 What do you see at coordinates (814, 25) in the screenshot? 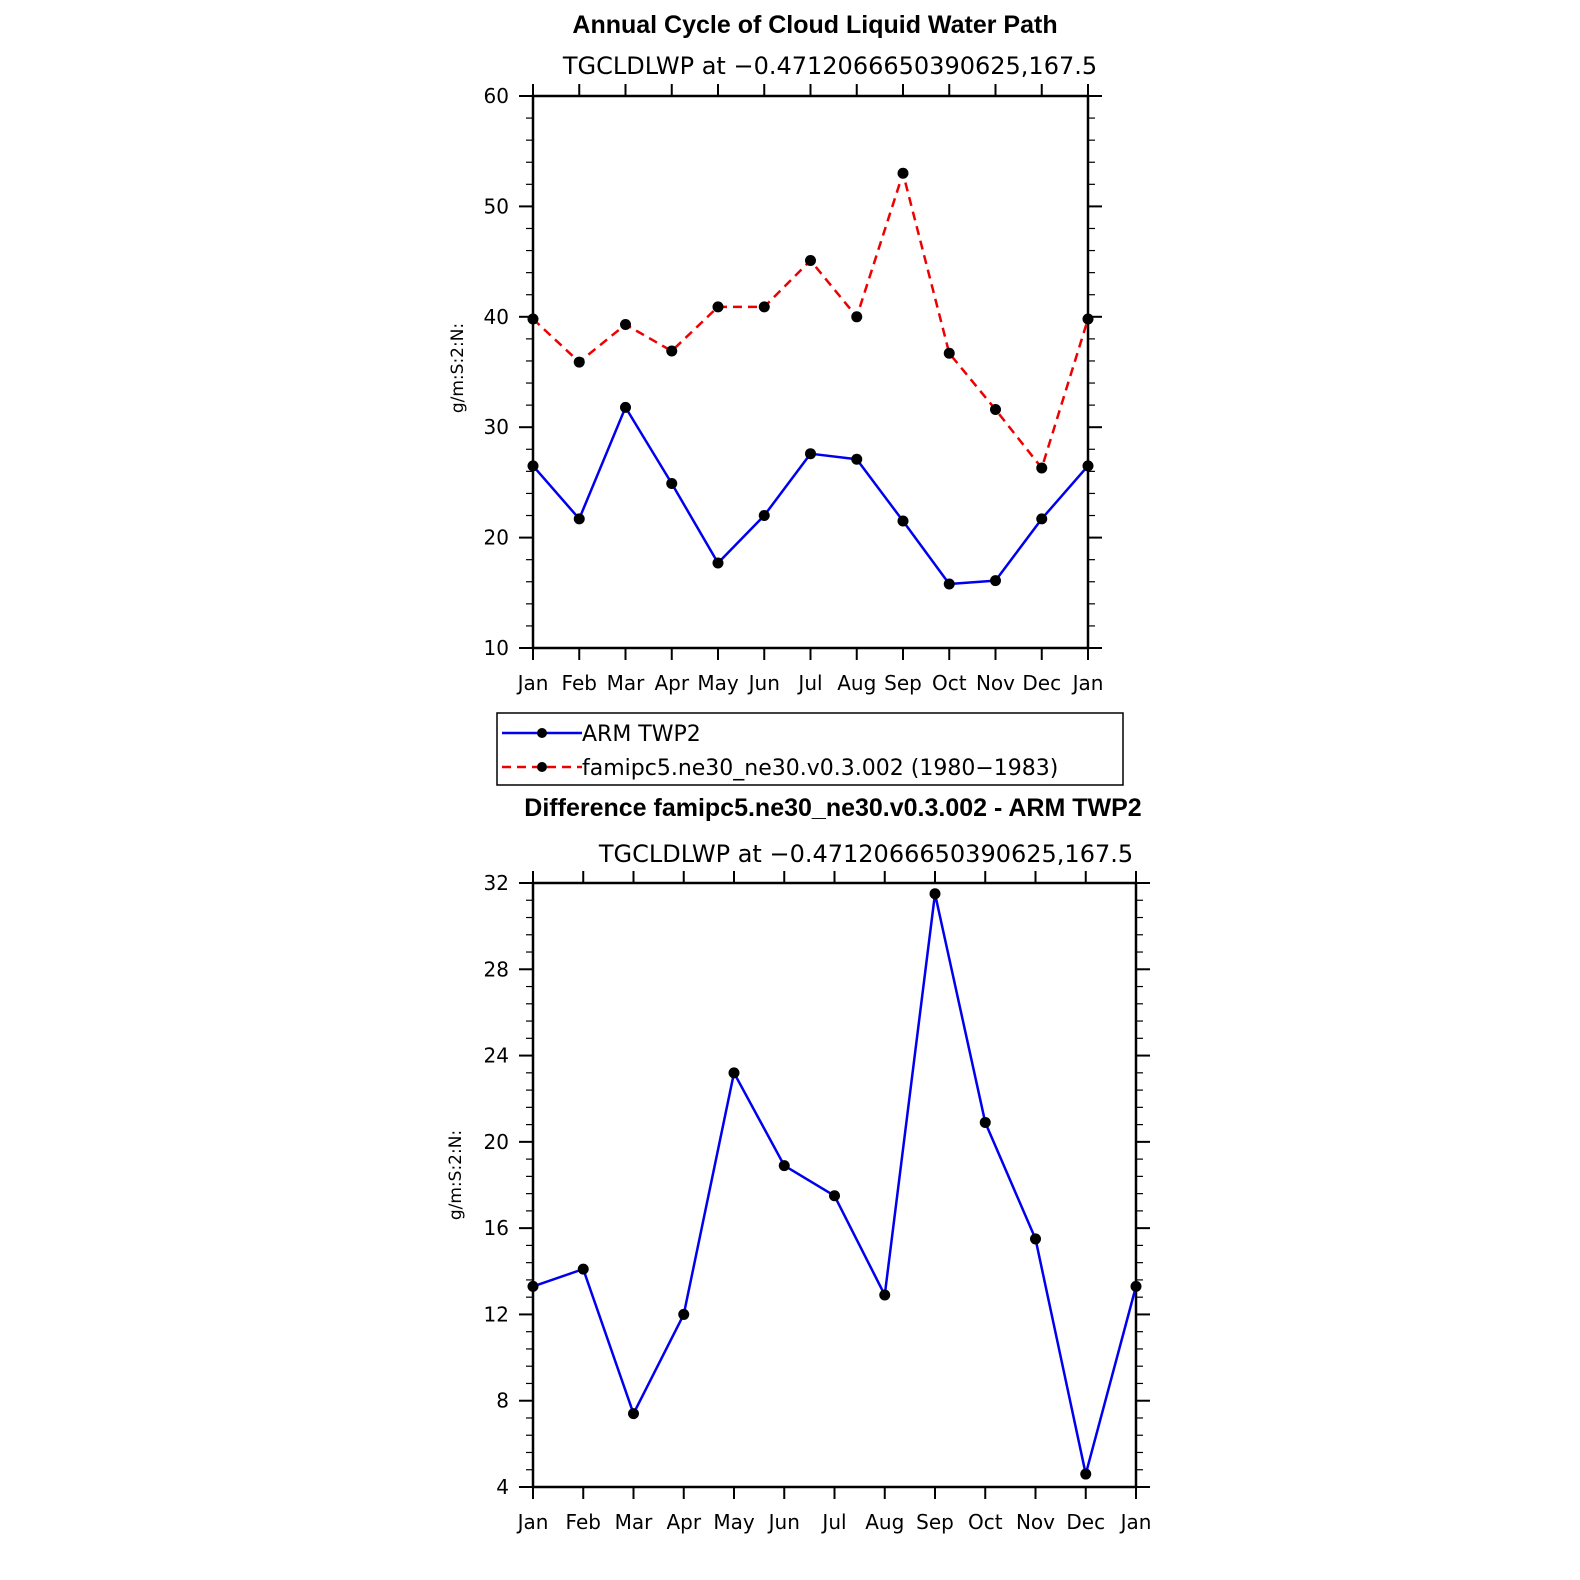
I see `top-chart-title: Annual Cycle of Cloud Liquid Water Path` at bounding box center [814, 25].